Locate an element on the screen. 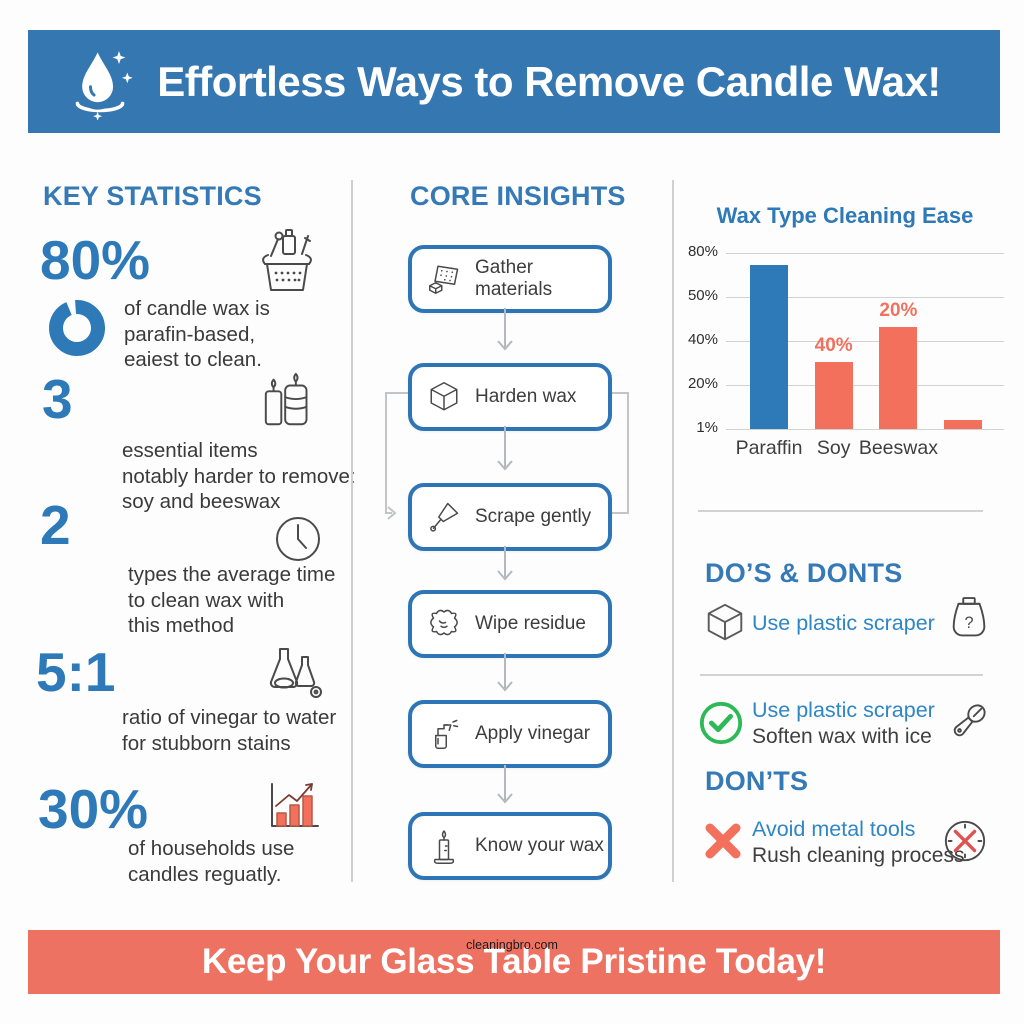 This screenshot has width=1024, height=1024. dont-item-text-line2: Rush cleaning process is located at coordinates (858, 855).